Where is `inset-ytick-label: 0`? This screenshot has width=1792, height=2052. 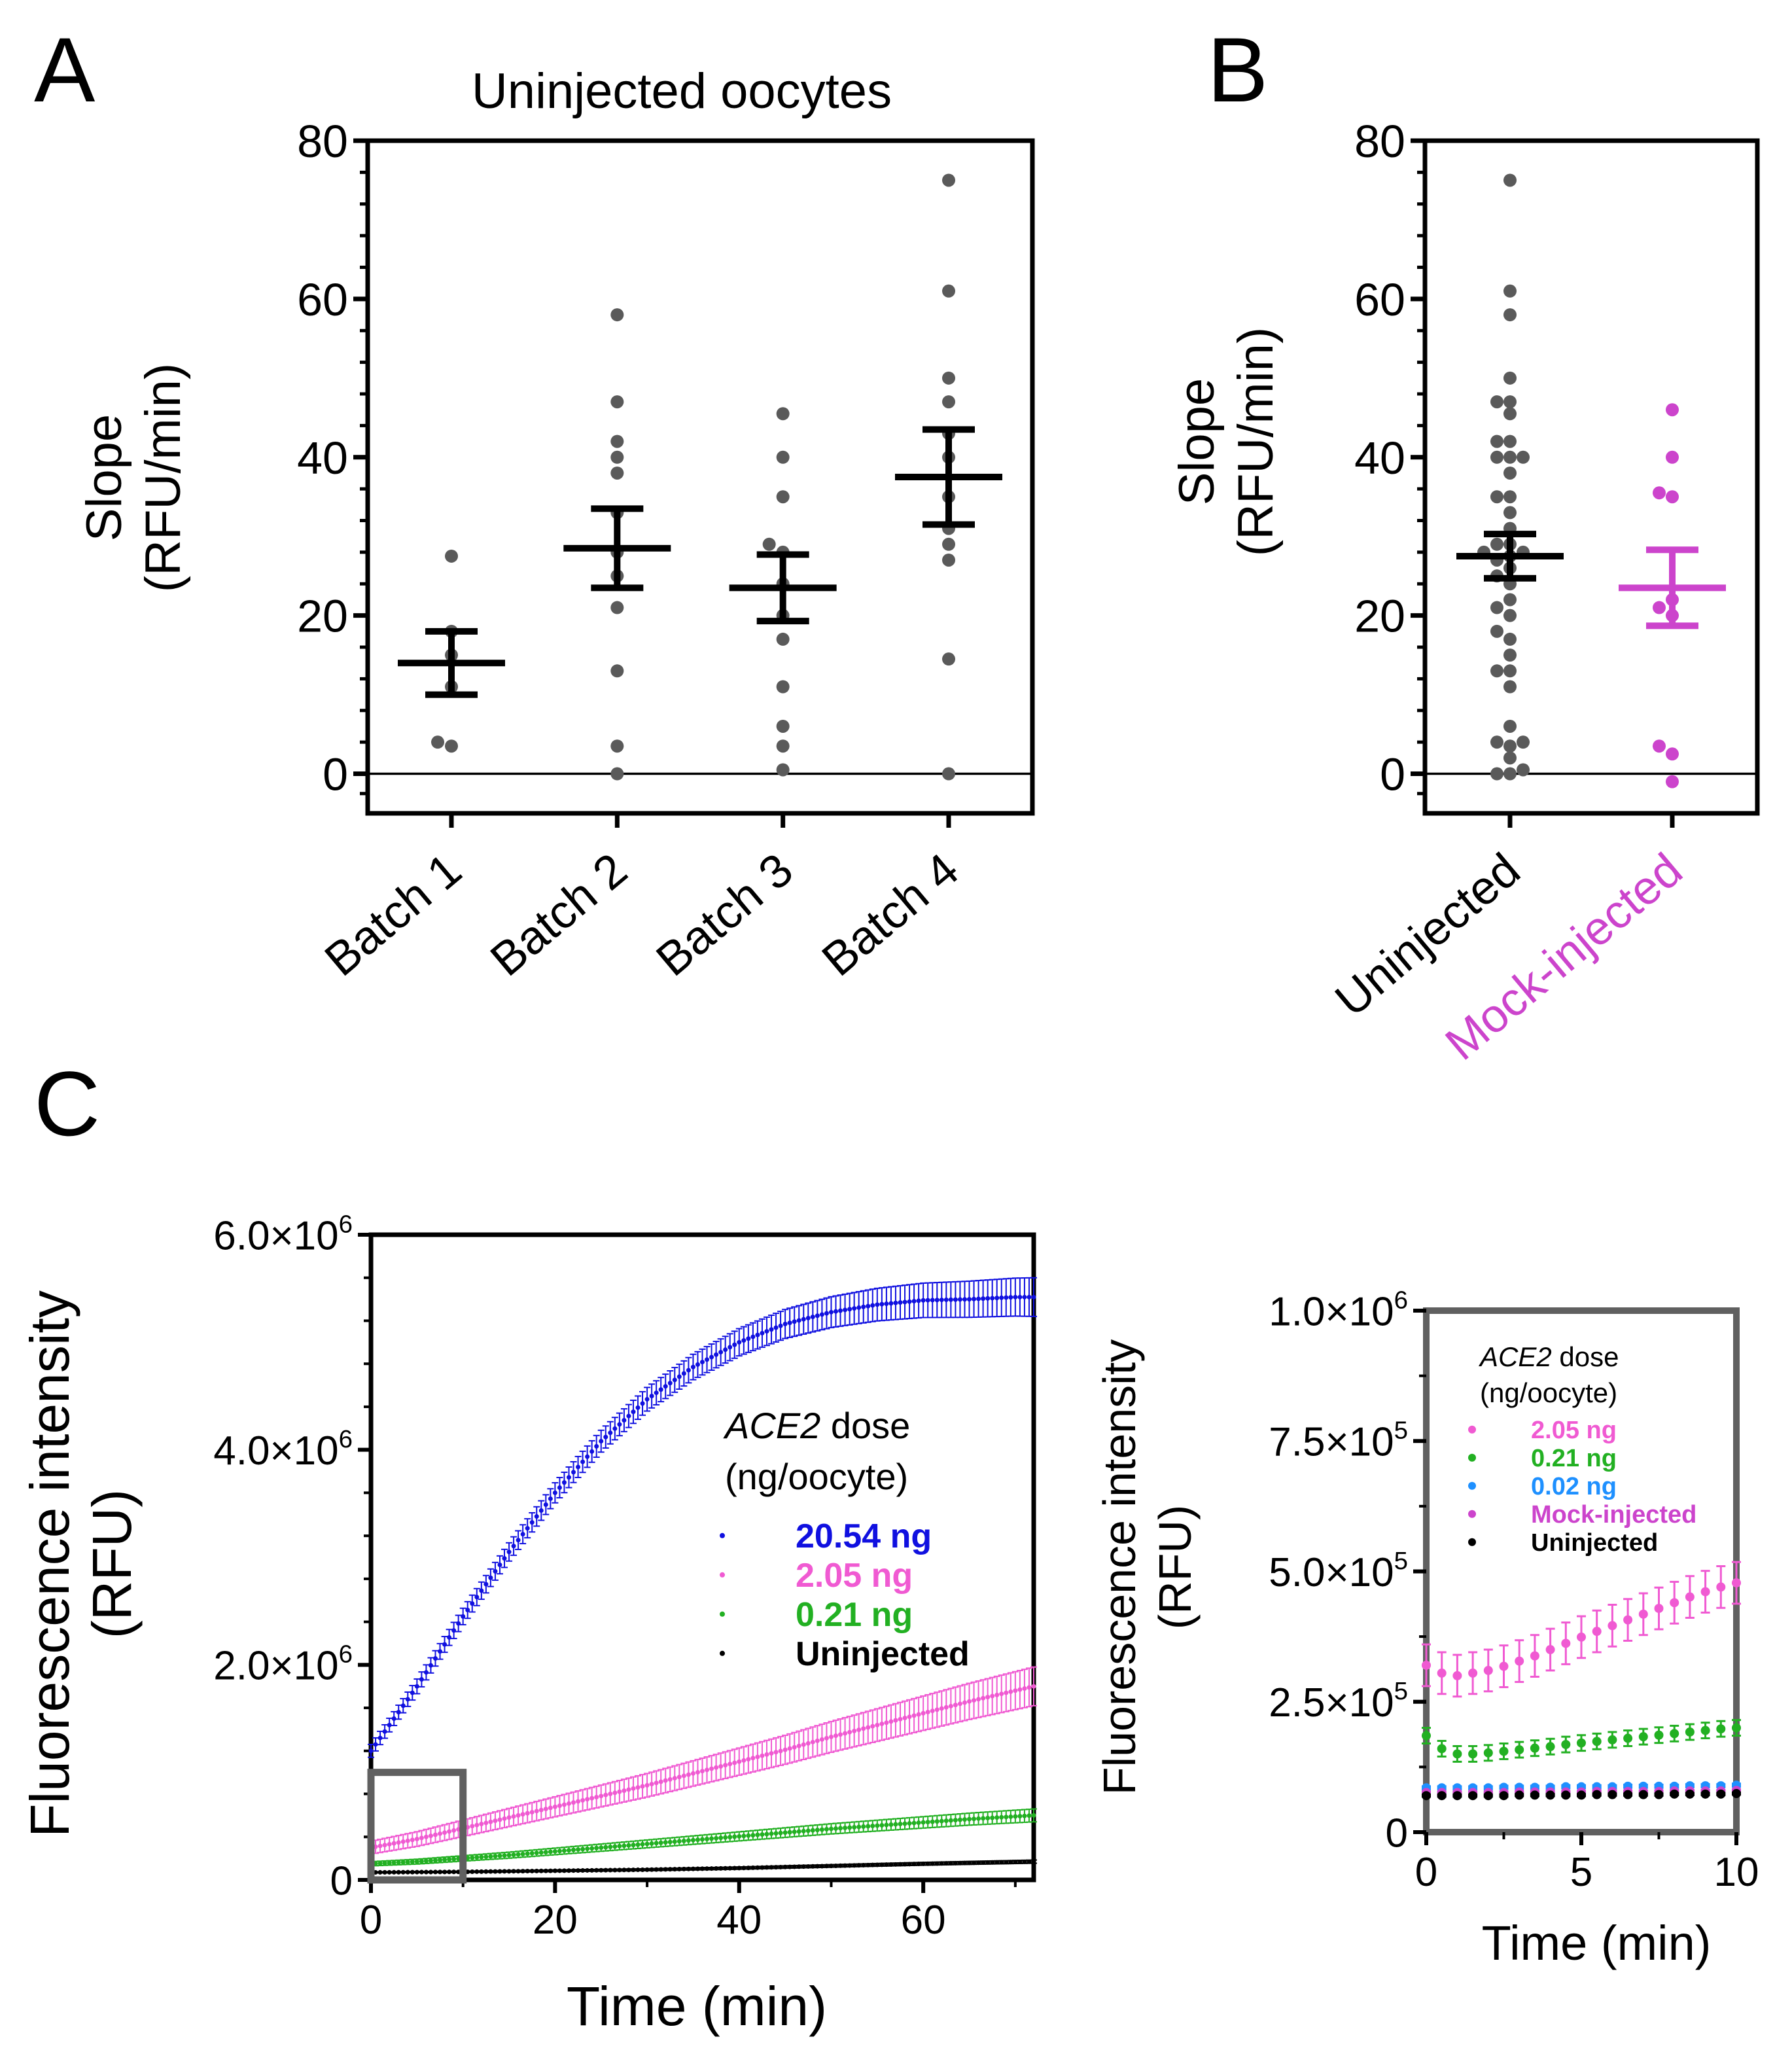 inset-ytick-label: 0 is located at coordinates (1397, 1833).